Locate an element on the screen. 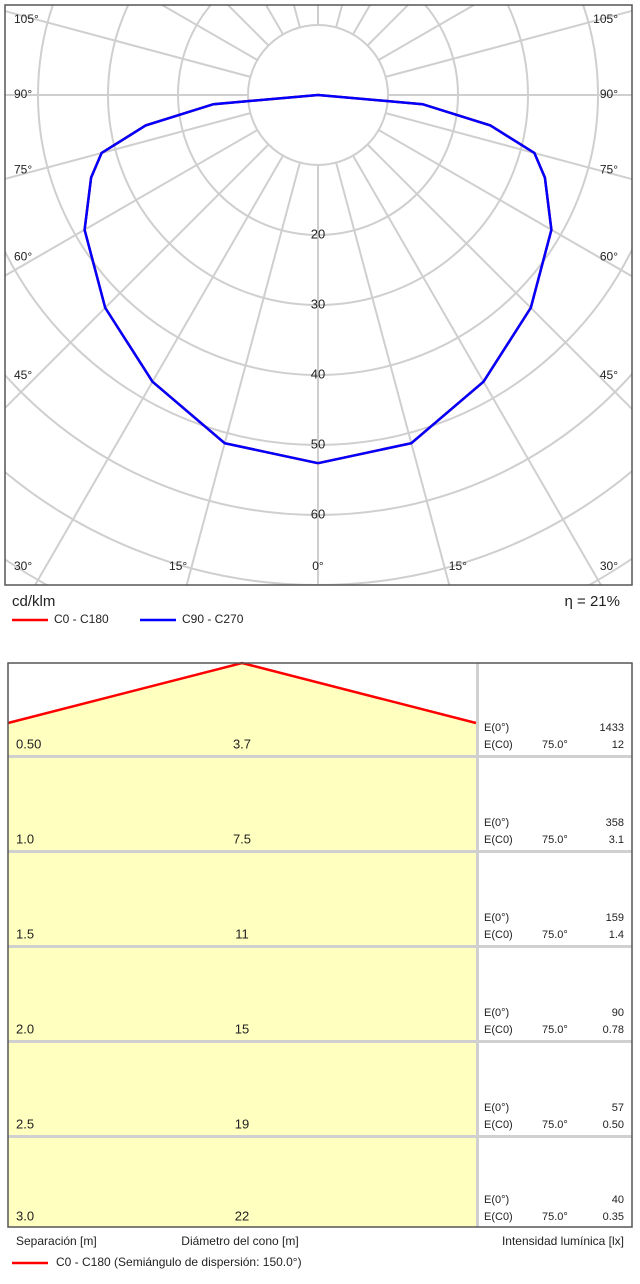 This screenshot has width=640, height=1284. height-label: 2.0 is located at coordinates (25, 1028).